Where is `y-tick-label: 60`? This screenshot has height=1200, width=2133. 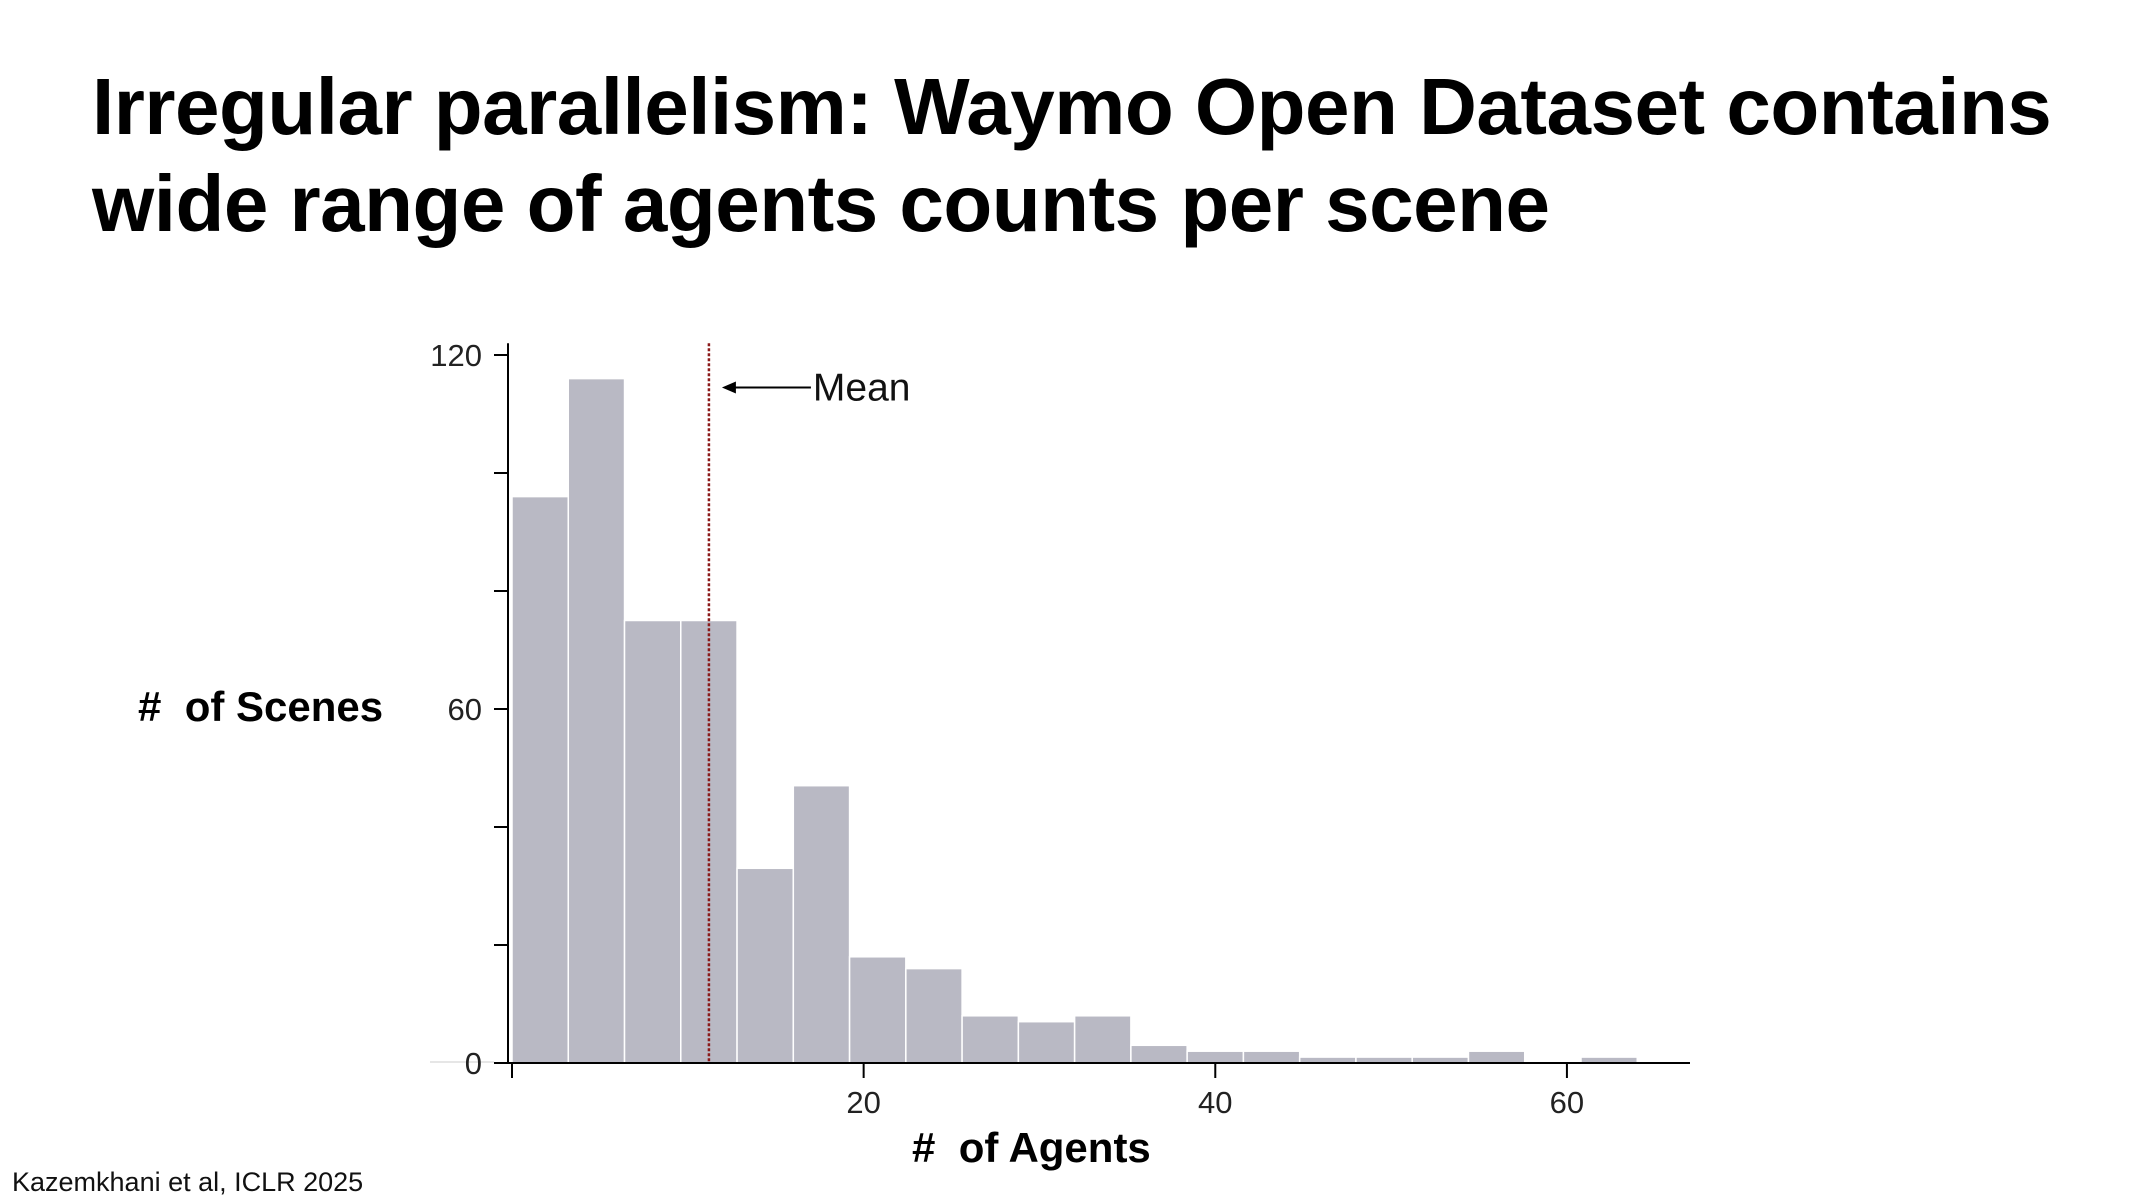
y-tick-label: 60 is located at coordinates (465, 709).